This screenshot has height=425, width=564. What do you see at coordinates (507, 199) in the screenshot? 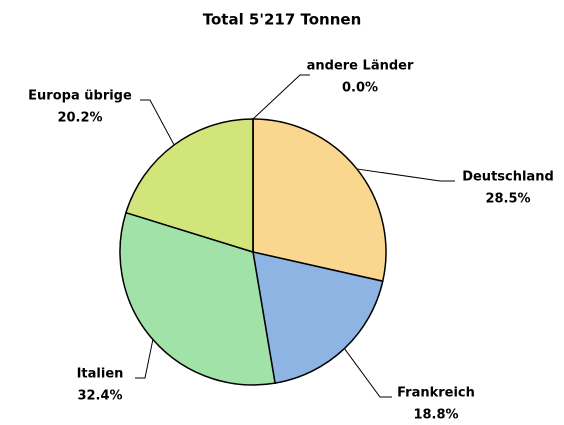
I see `value-label: 28.5%` at bounding box center [507, 199].